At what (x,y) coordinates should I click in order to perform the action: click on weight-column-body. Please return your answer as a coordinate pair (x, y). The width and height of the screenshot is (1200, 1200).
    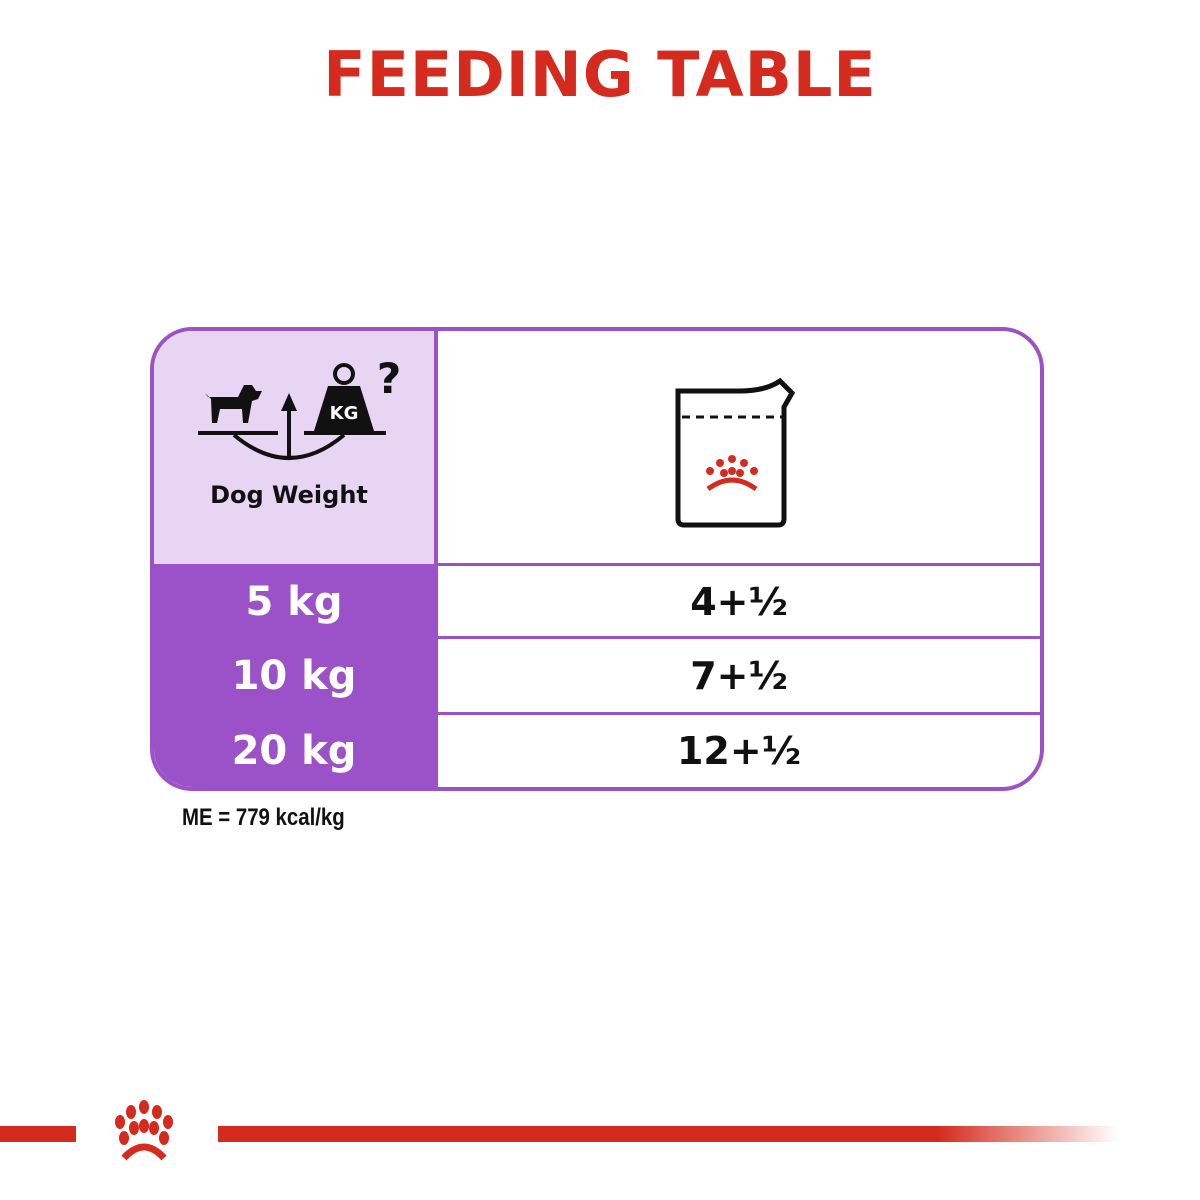
    Looking at the image, I should click on (294, 675).